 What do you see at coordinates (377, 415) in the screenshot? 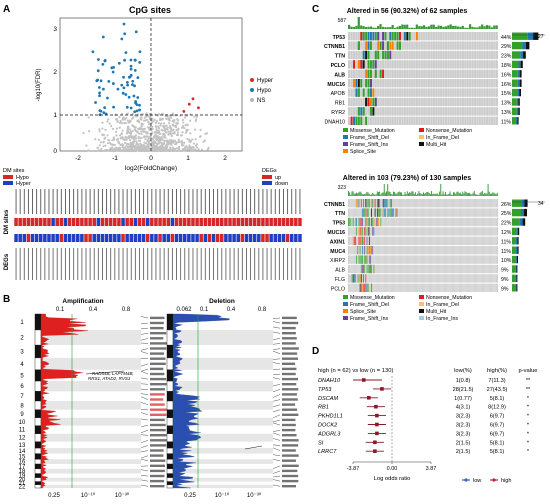
I see `forest-point` at bounding box center [377, 415].